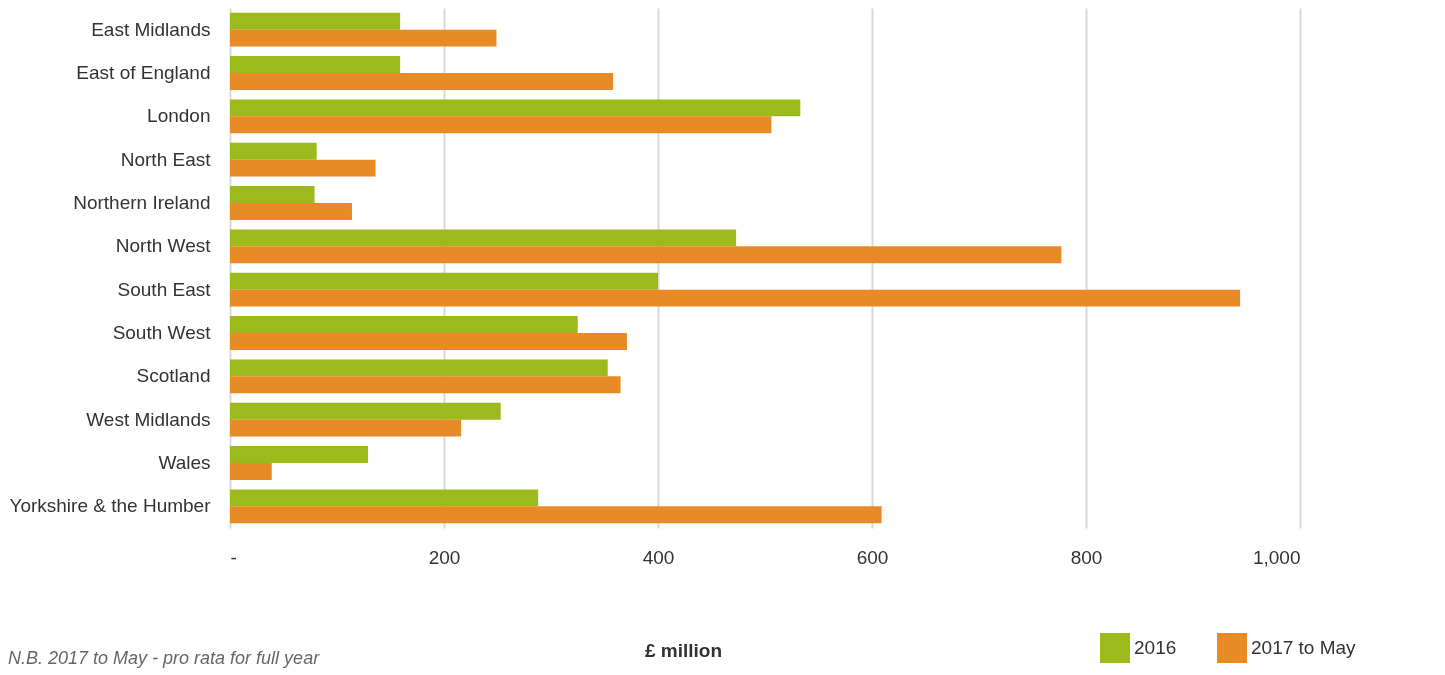  What do you see at coordinates (166, 159) in the screenshot?
I see `y-tick-label: North East` at bounding box center [166, 159].